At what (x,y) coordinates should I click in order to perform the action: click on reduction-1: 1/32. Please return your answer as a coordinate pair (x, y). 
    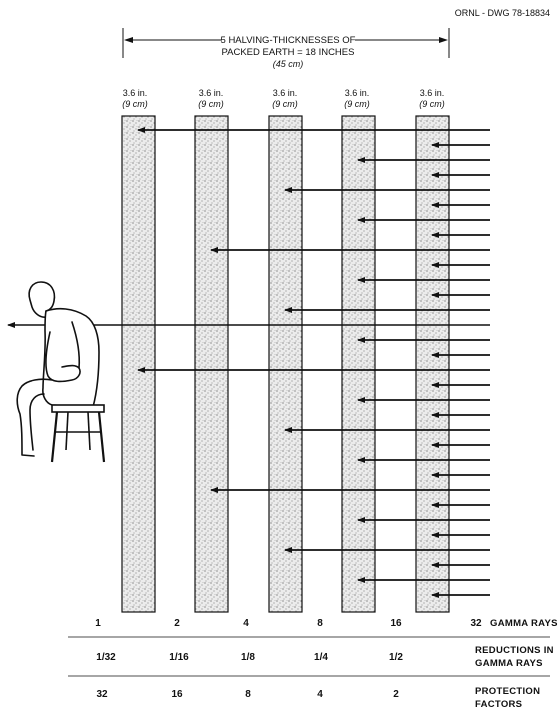
    Looking at the image, I should click on (106, 657).